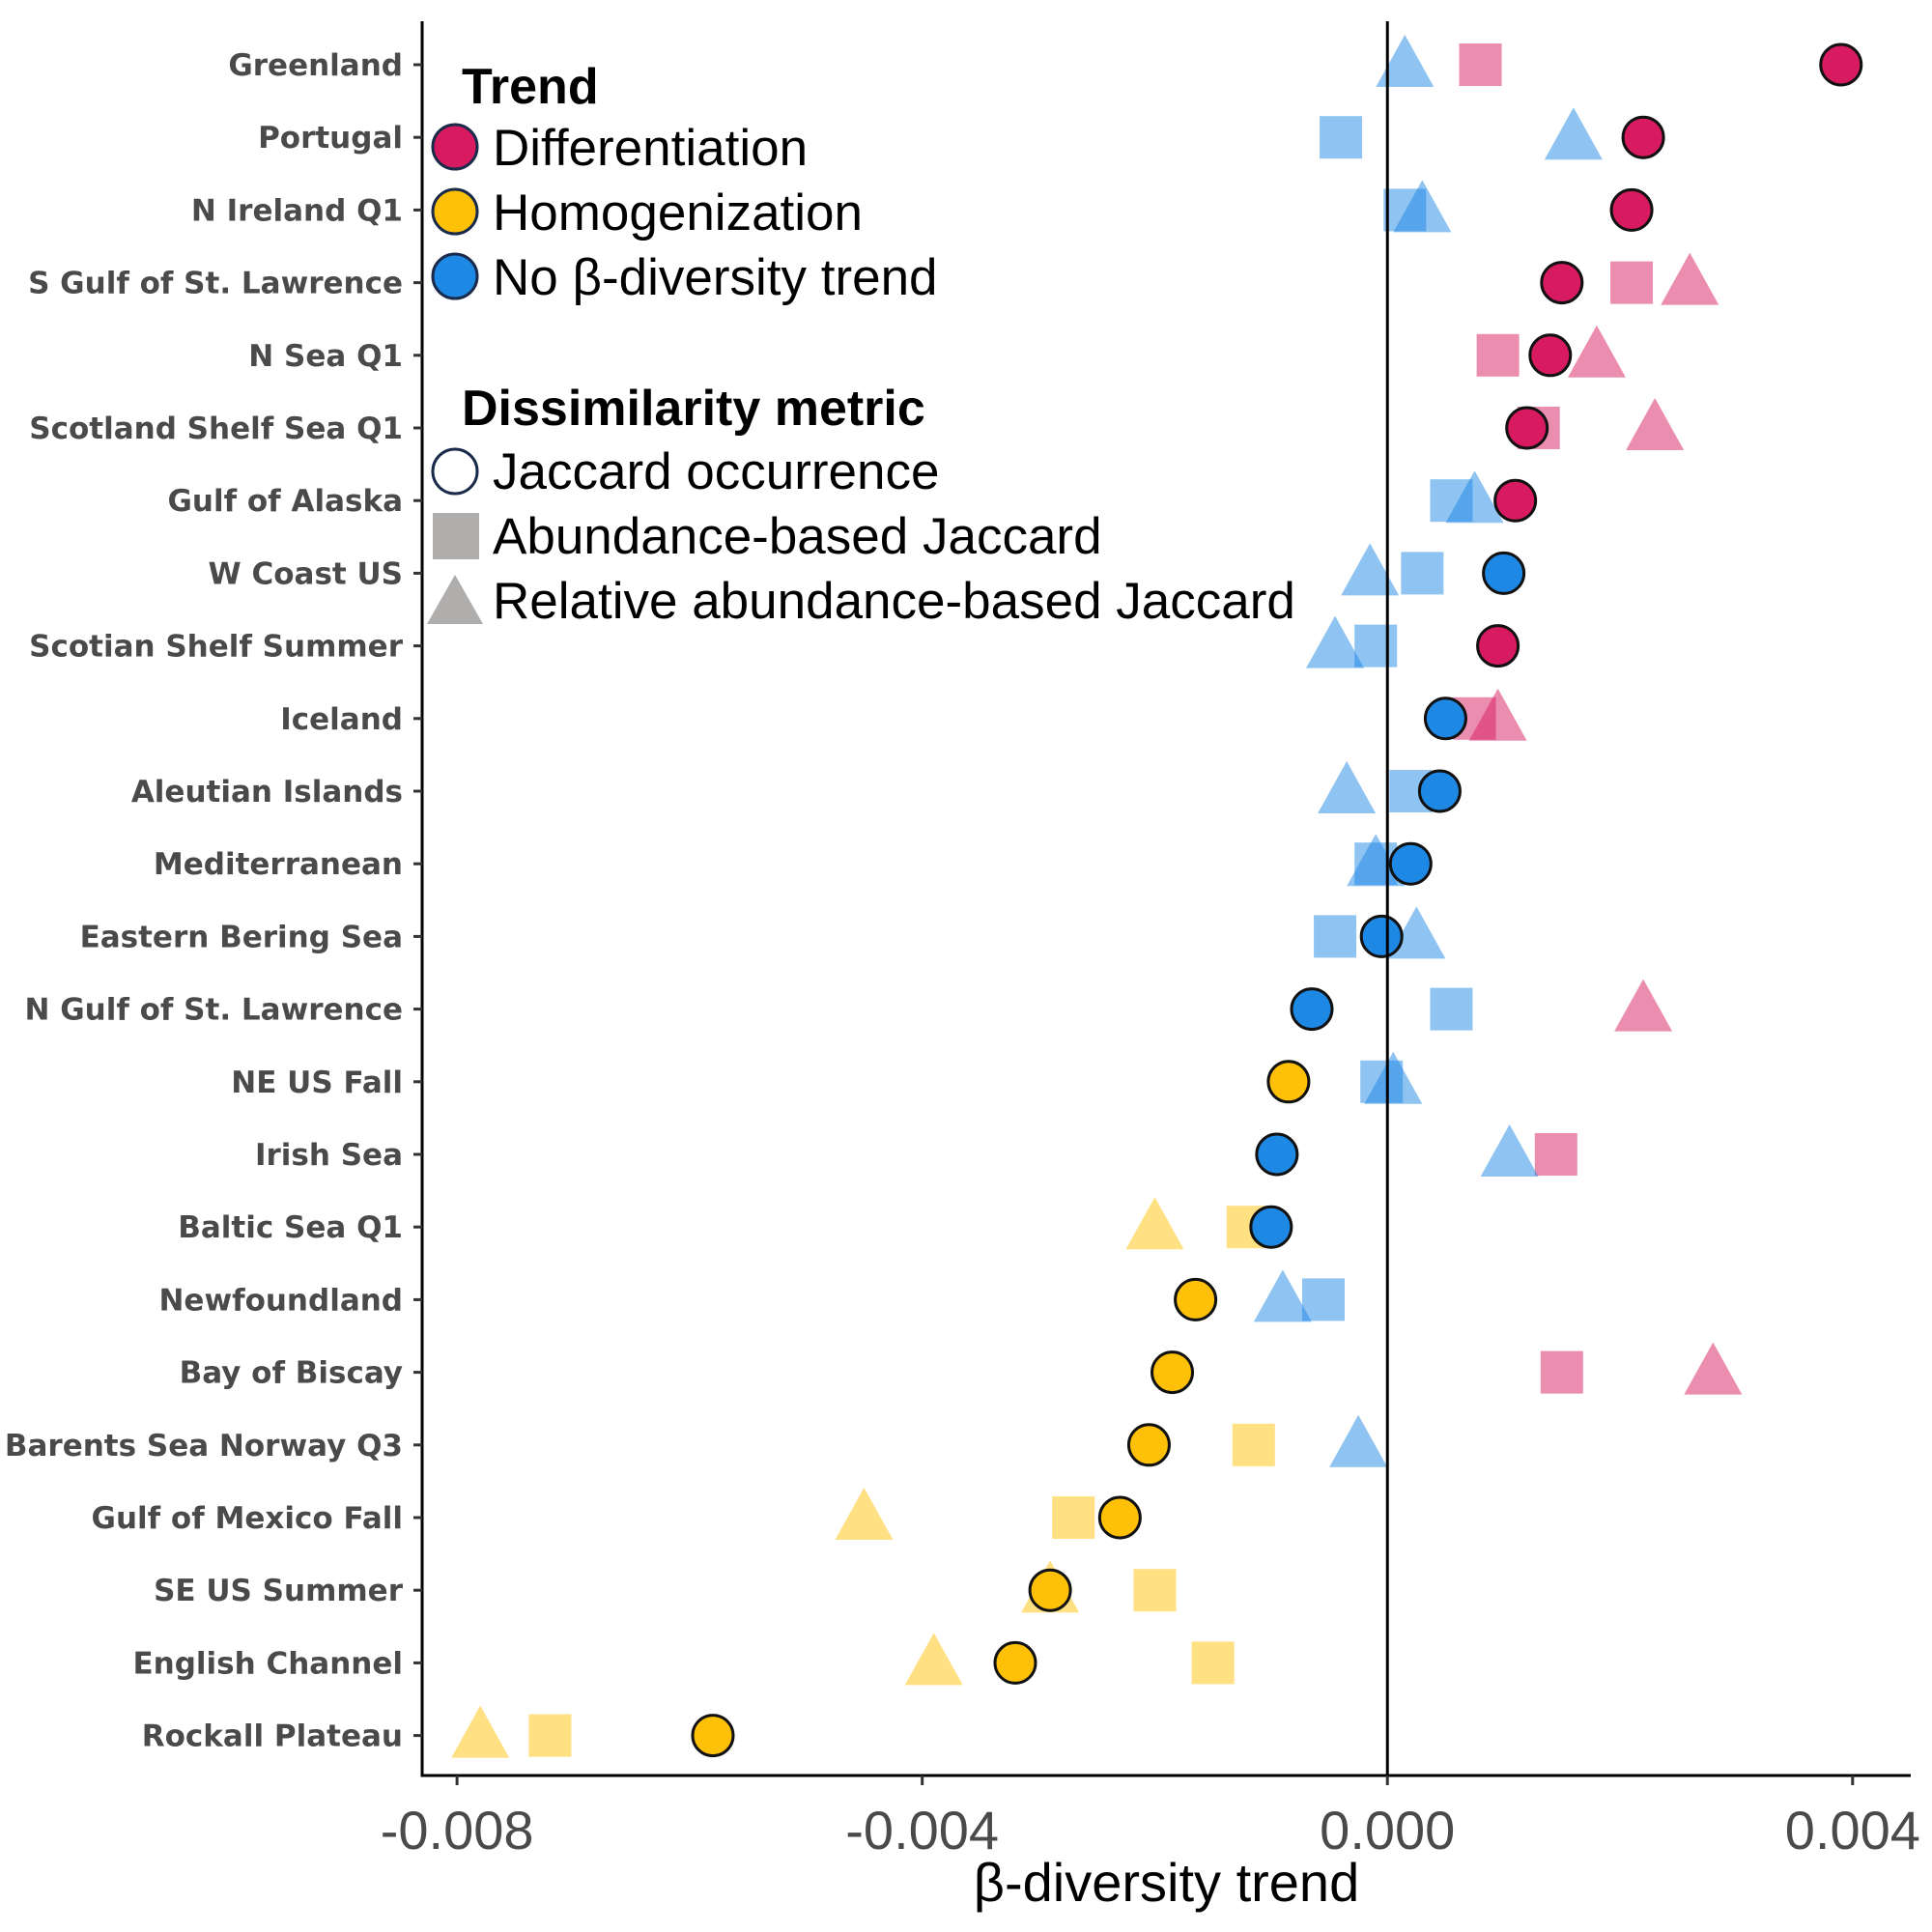  I want to click on legend-metric-title: Dissimilarity metric, so click(693, 409).